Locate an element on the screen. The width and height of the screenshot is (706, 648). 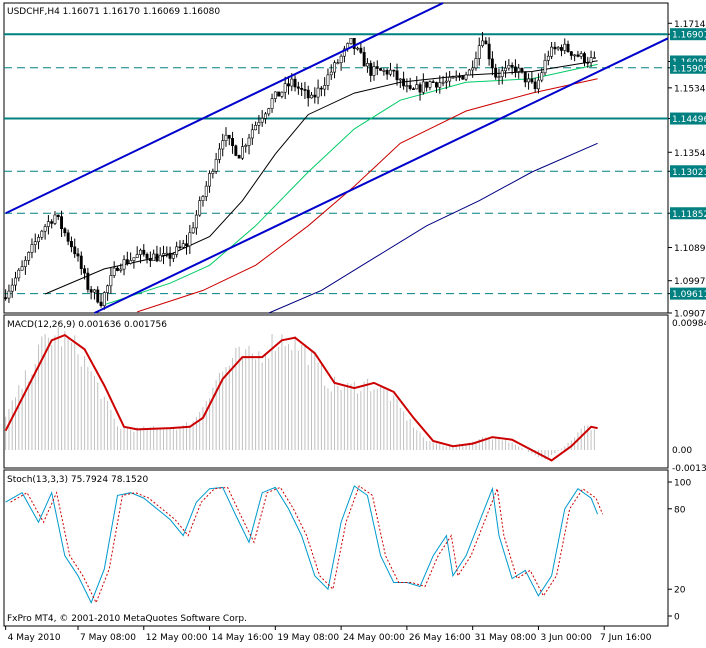
time-tick-label: 26 May 16:00 is located at coordinates (440, 638).